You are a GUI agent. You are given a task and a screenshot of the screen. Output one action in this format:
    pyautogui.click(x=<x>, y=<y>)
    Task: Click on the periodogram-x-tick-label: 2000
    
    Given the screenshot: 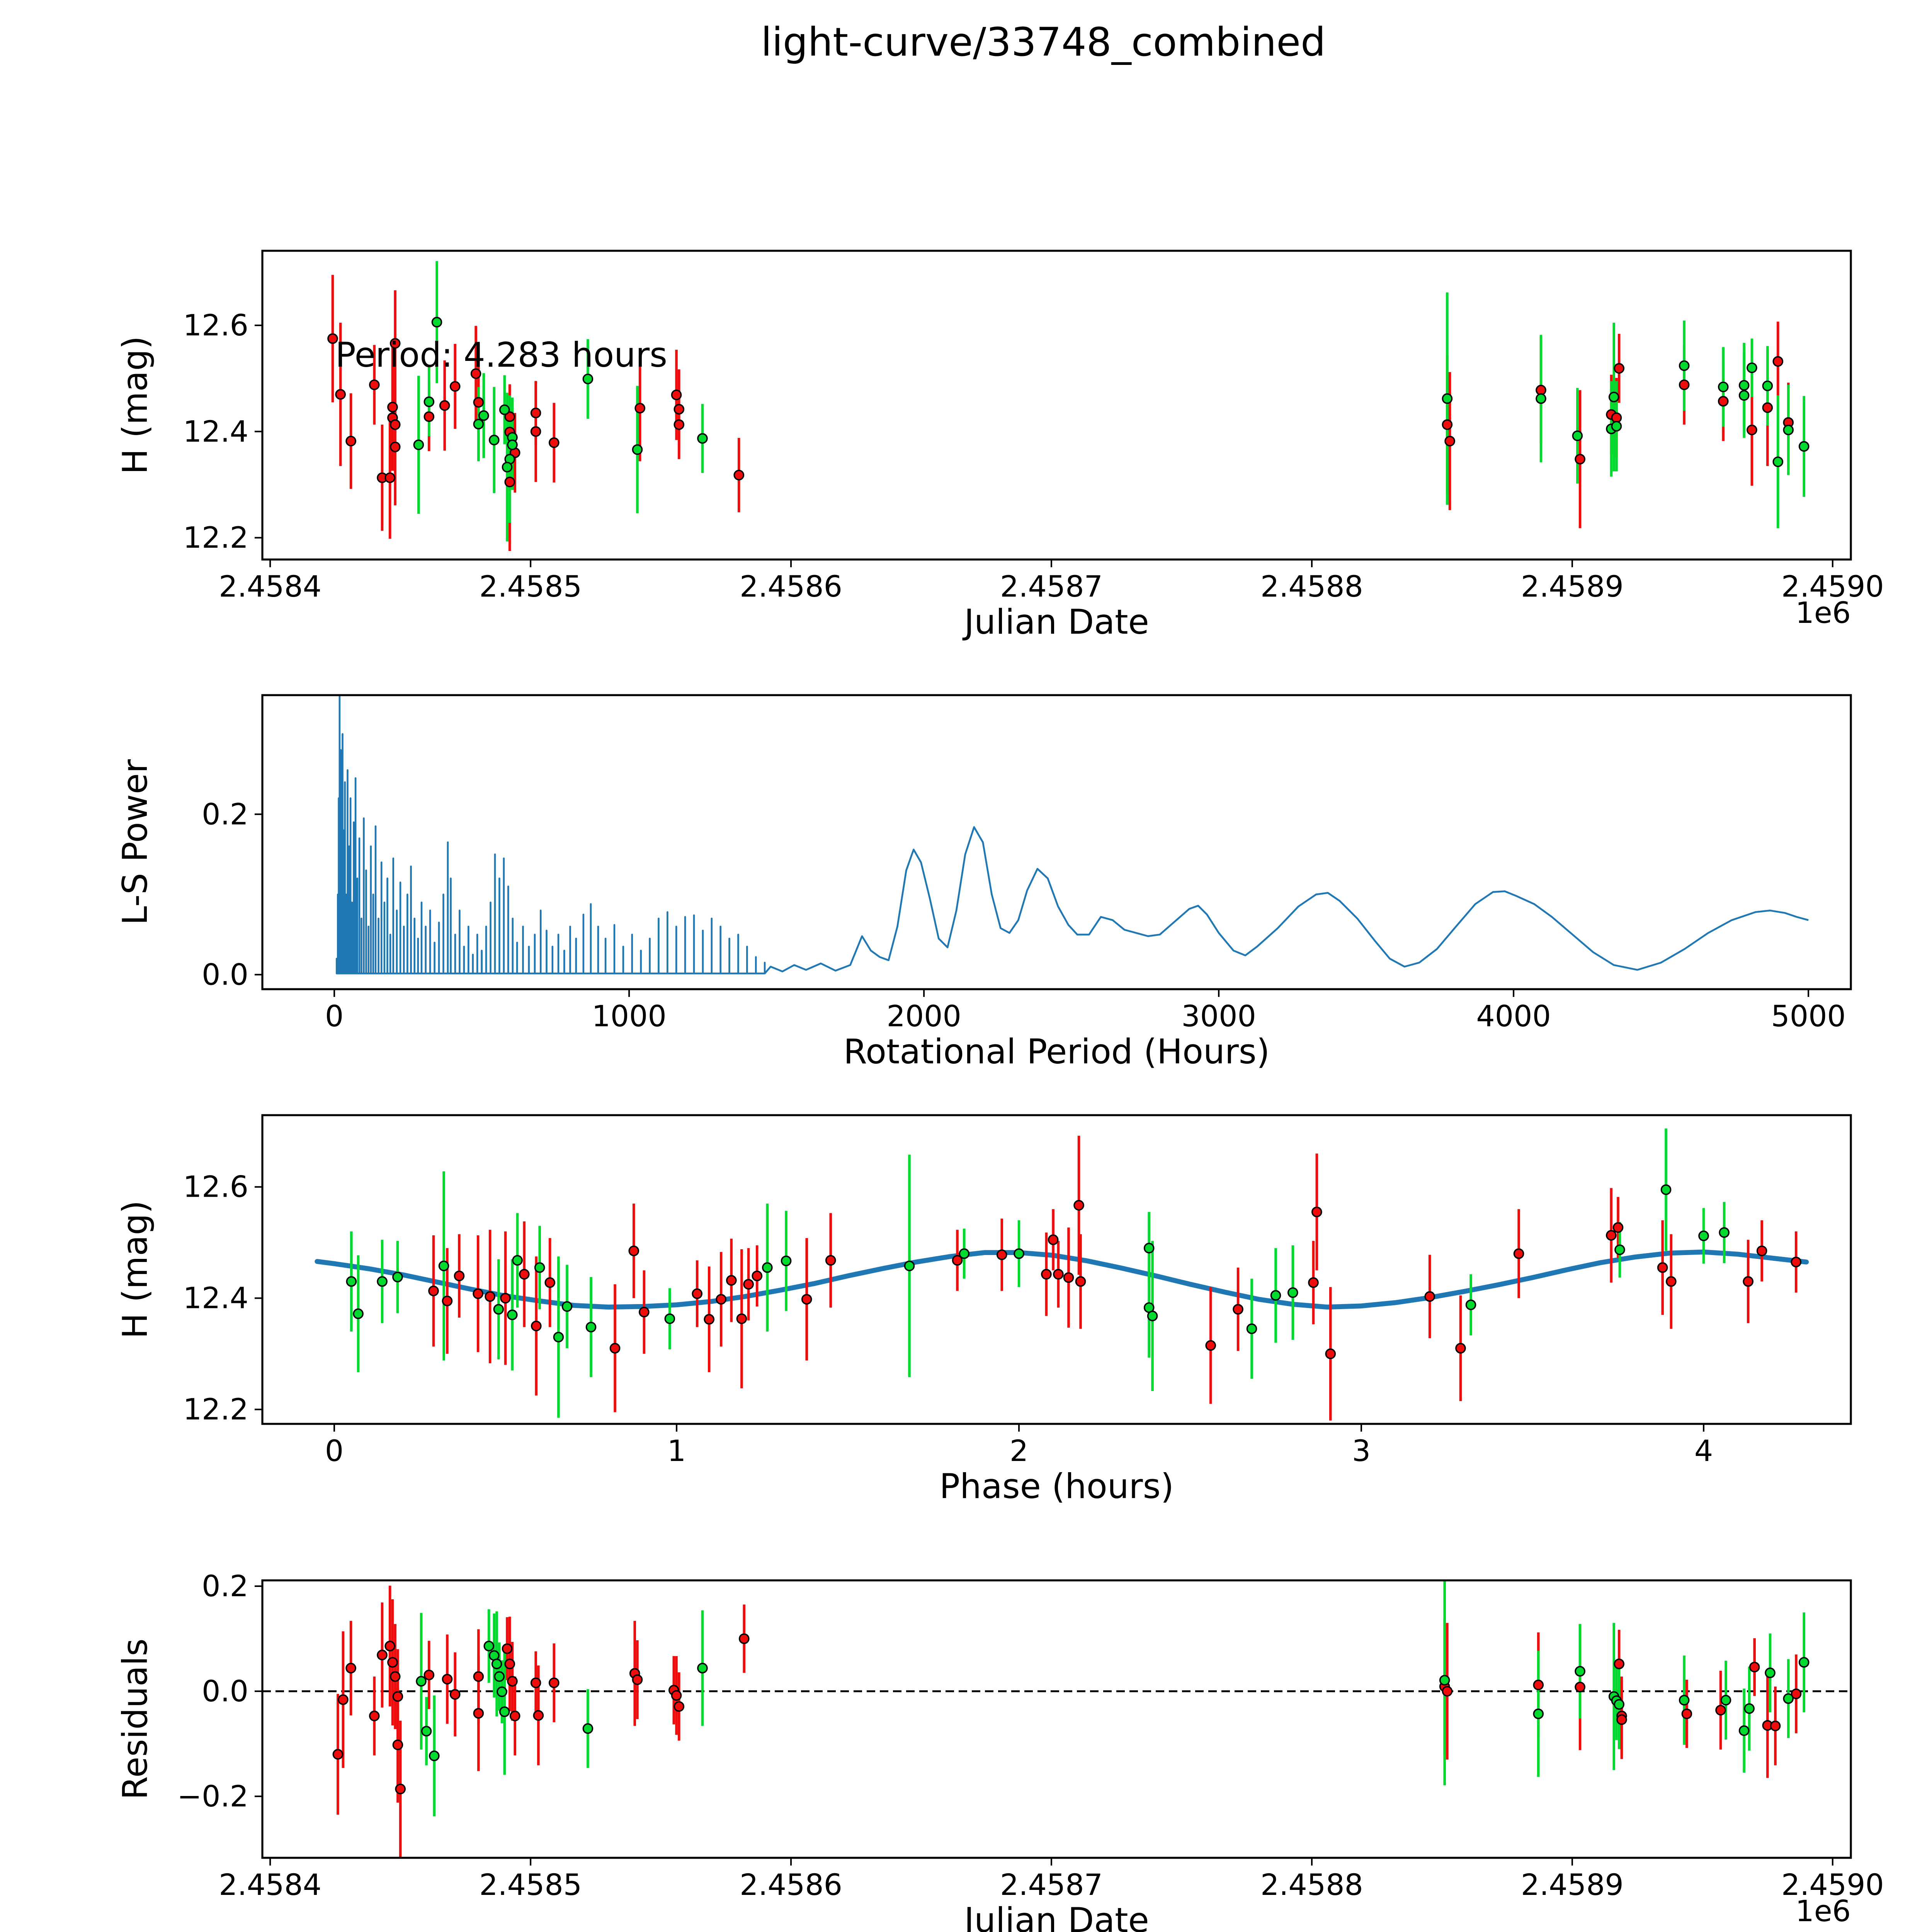 What is the action you would take?
    pyautogui.click(x=923, y=1016)
    